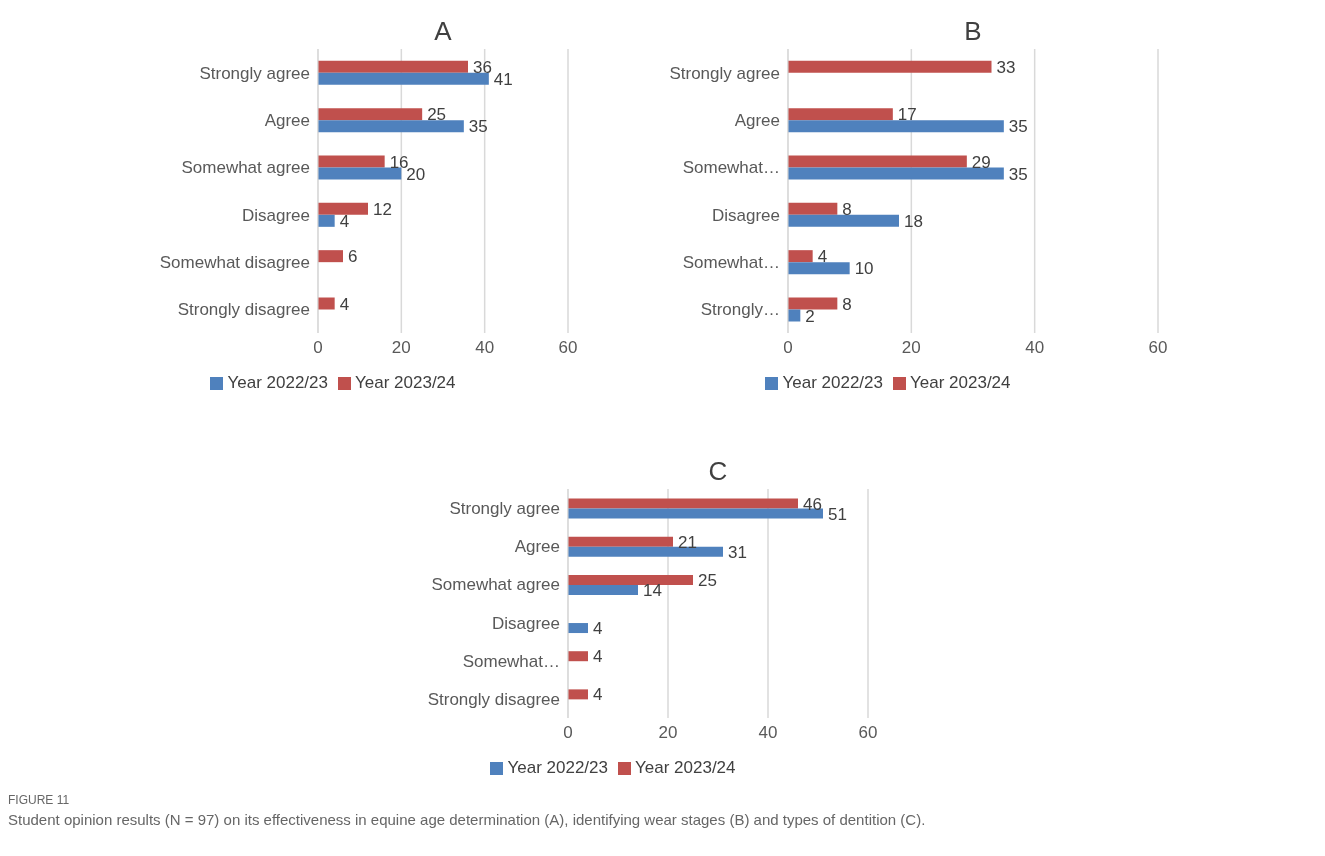 The width and height of the screenshot is (1325, 856). I want to click on data-label: 14, so click(652, 590).